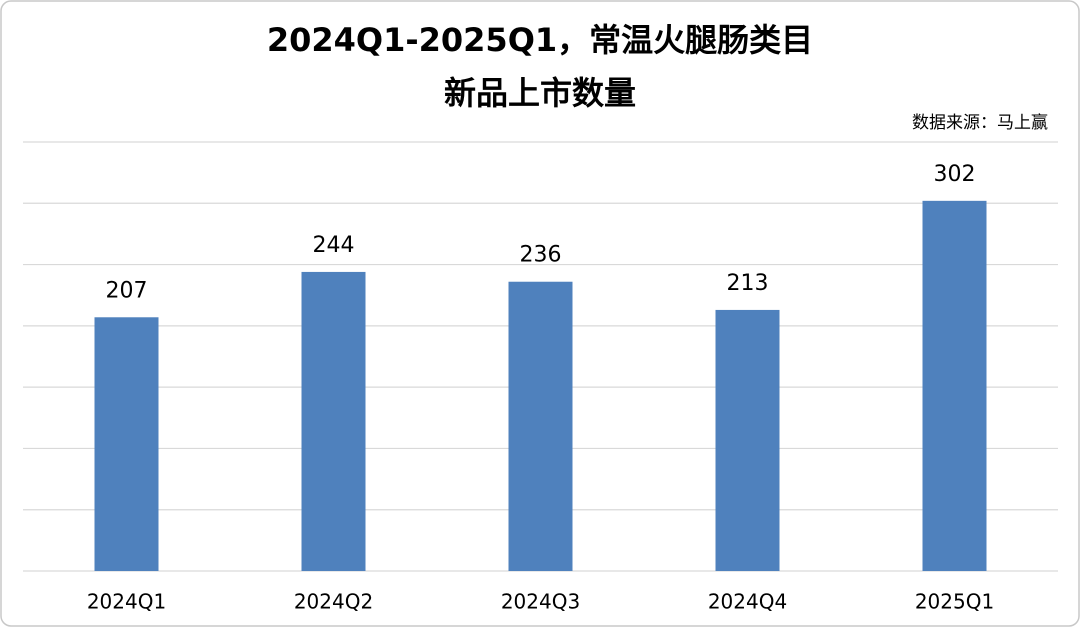  What do you see at coordinates (541, 255) in the screenshot?
I see `data-label: 236` at bounding box center [541, 255].